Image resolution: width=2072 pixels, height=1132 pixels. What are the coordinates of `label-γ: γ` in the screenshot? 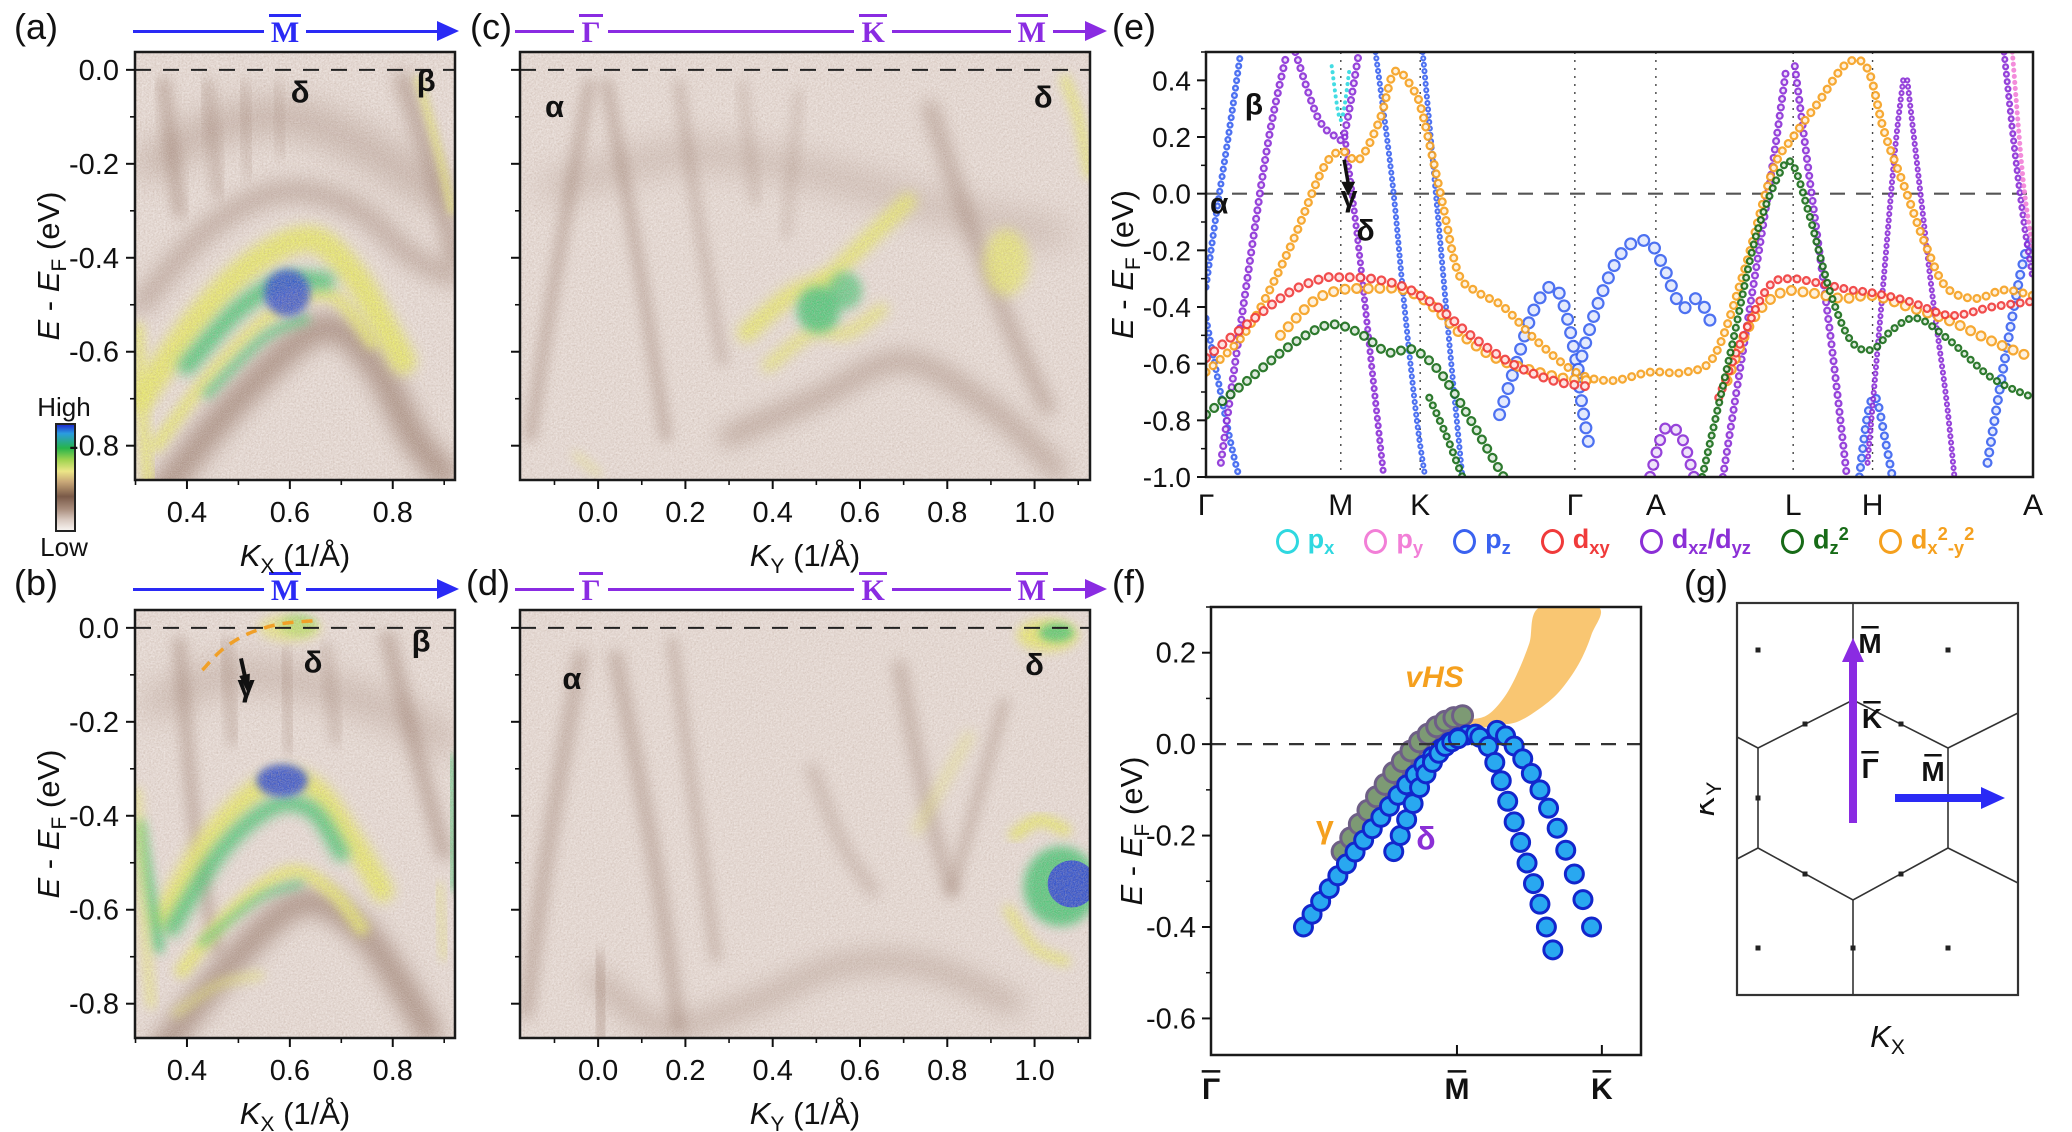 It's located at (1325, 827).